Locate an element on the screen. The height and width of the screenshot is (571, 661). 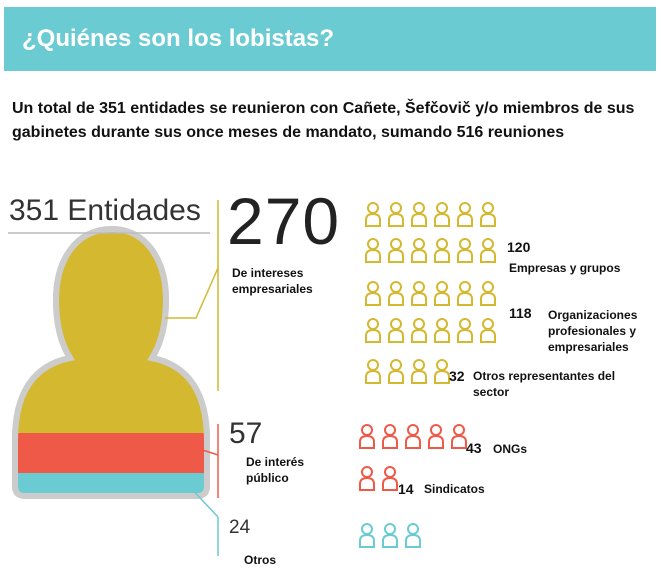
other-connector is located at coordinates (202, 519).